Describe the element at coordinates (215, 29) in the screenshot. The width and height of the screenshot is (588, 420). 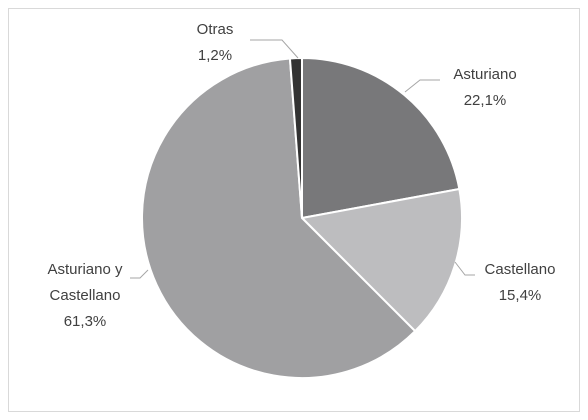
I see `category-name: Otras` at that location.